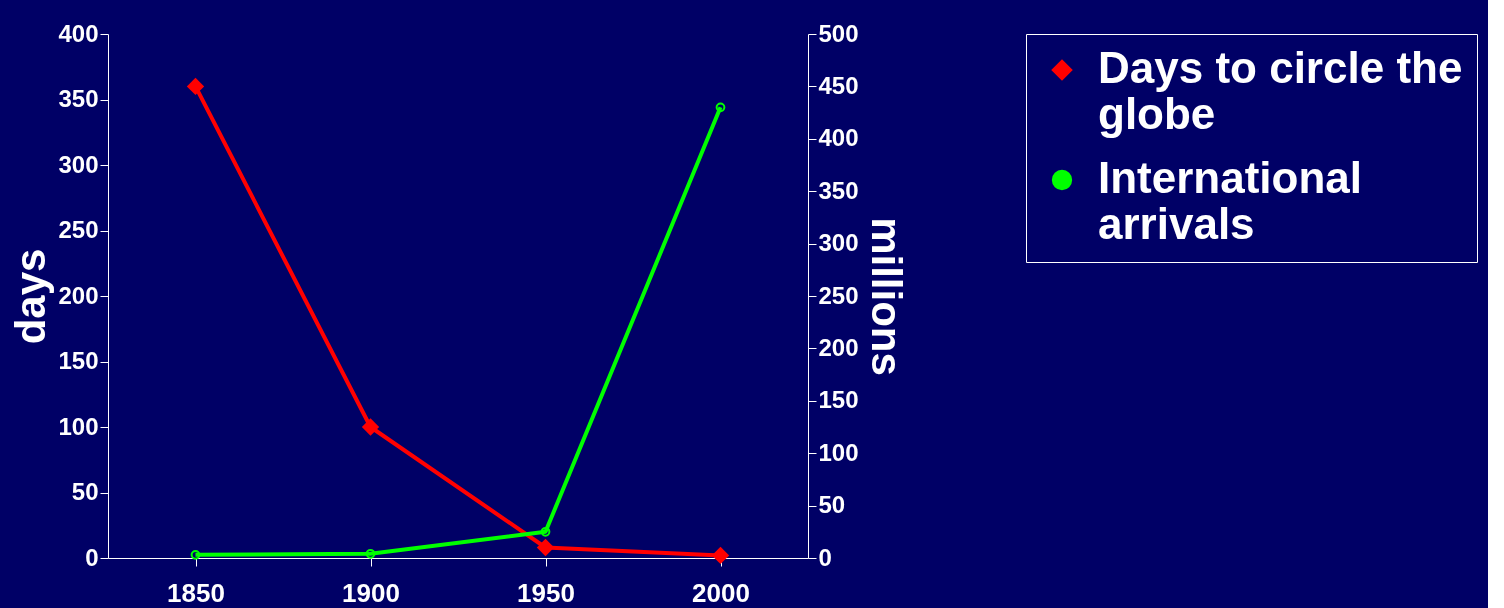  Describe the element at coordinates (85, 491) in the screenshot. I see `y-tick-label: 50` at that location.